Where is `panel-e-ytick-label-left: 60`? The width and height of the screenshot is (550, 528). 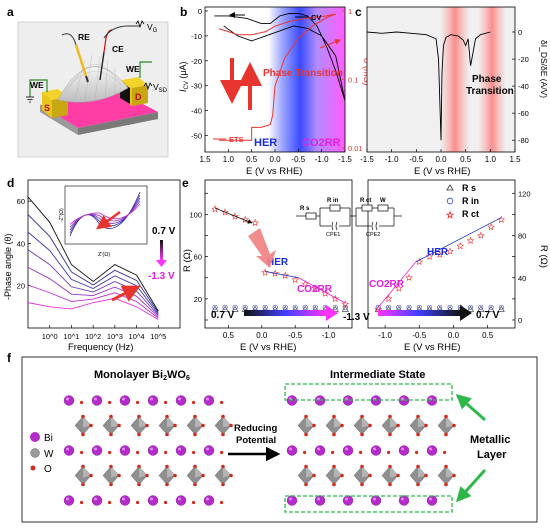 panel-e-ytick-label-left: 60 is located at coordinates (198, 257).